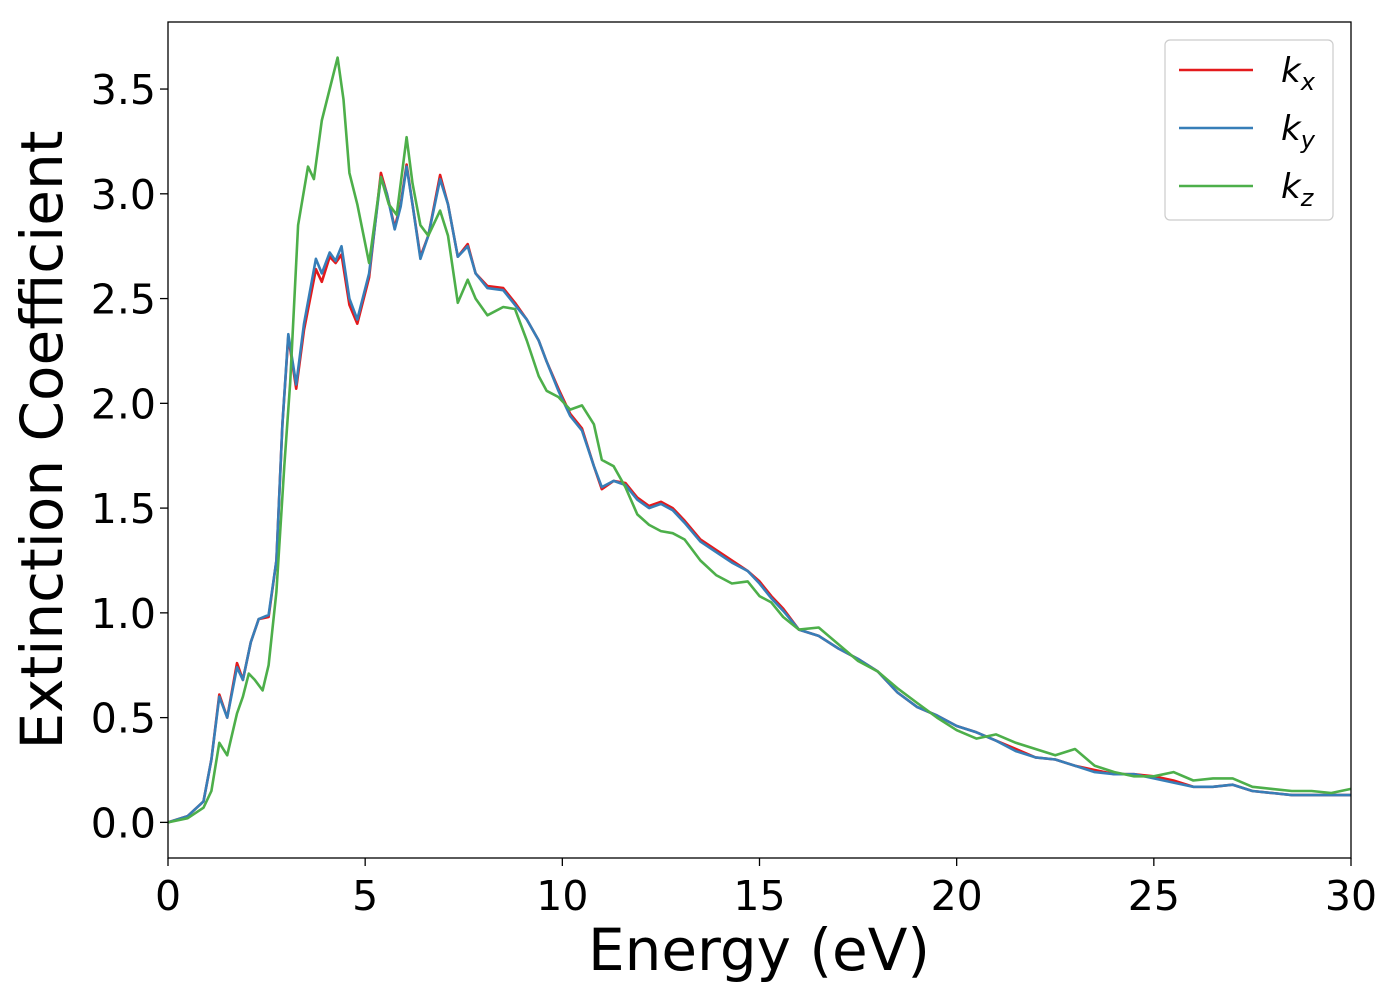 Image resolution: width=1400 pixels, height=1005 pixels. Describe the element at coordinates (123, 509) in the screenshot. I see `y-tick-label: 1.5` at that location.